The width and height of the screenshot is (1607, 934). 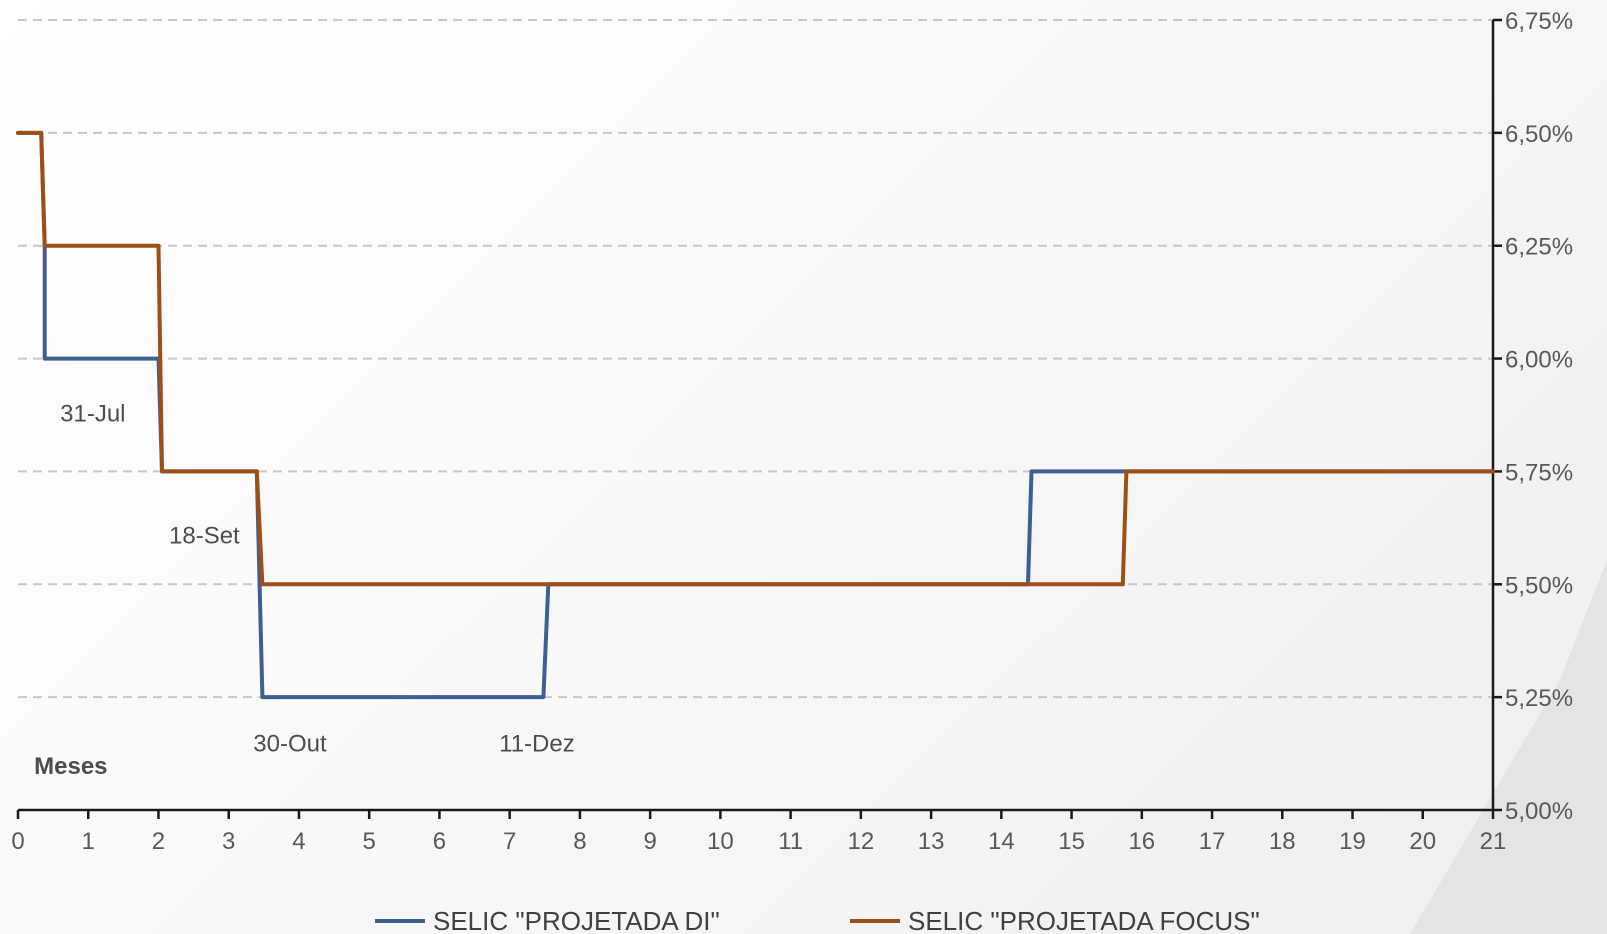 I want to click on x-tick-label: 21, so click(x=1493, y=841).